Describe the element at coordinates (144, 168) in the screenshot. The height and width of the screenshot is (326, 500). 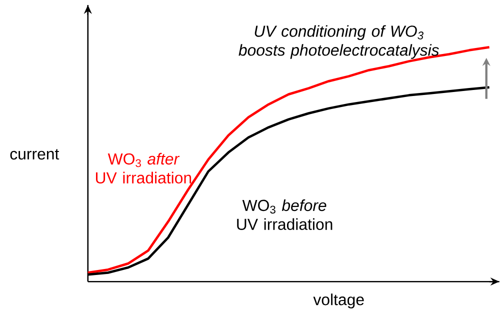
I see `series-label: WO$_{3}$ after UV irradiation` at that location.